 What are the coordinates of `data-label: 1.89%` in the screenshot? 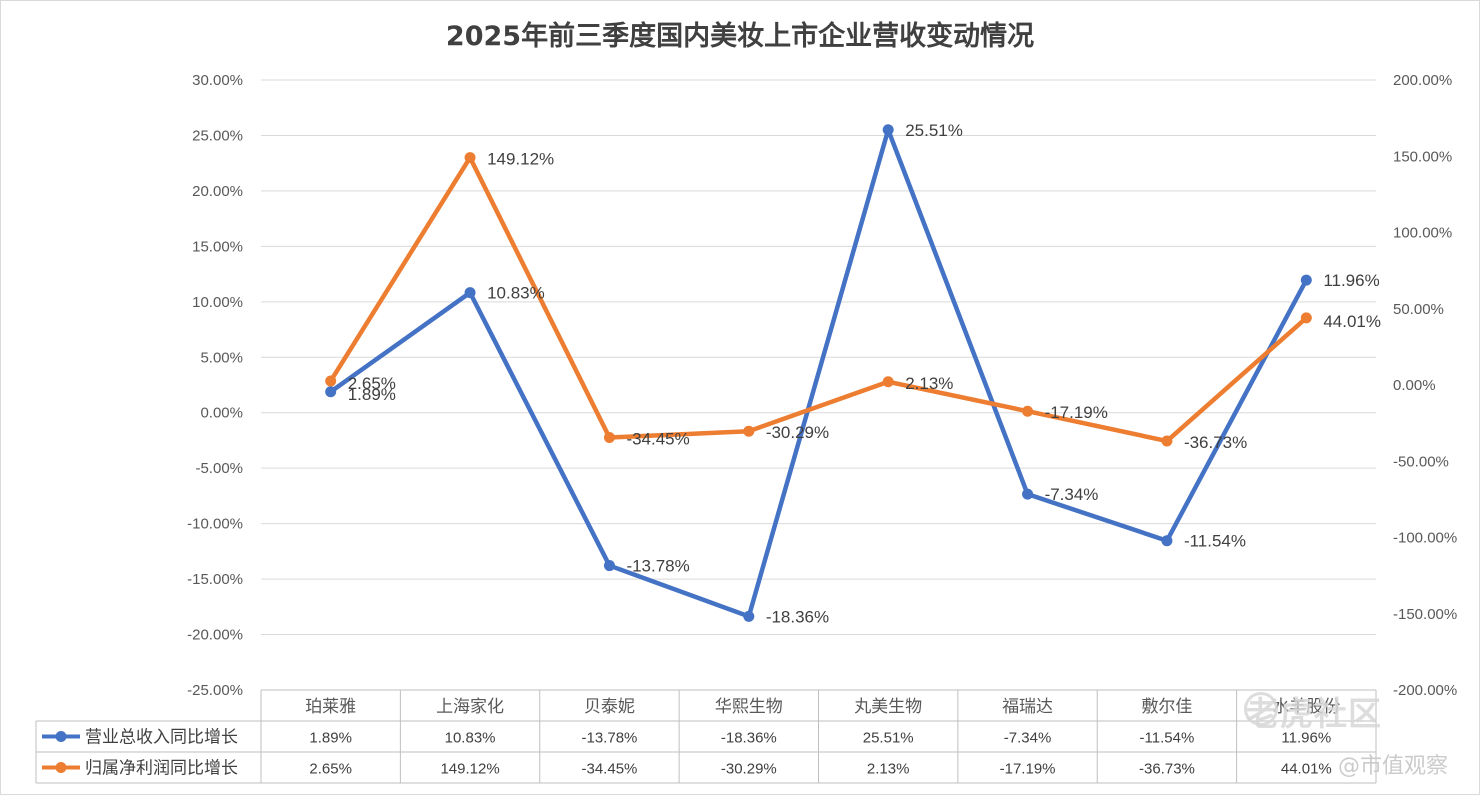 It's located at (372, 394).